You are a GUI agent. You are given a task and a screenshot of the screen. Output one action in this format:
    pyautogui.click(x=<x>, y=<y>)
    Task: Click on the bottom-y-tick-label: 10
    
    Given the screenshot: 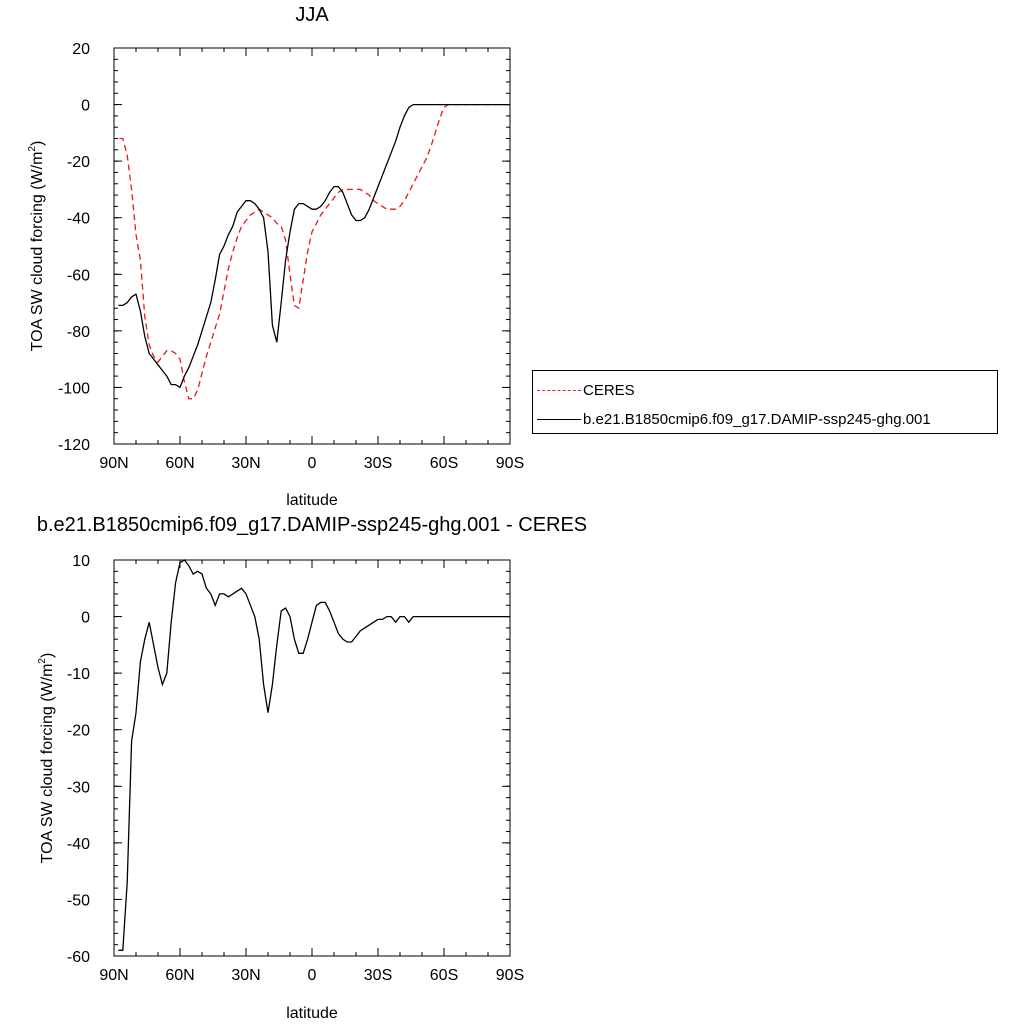 What is the action you would take?
    pyautogui.click(x=81, y=561)
    